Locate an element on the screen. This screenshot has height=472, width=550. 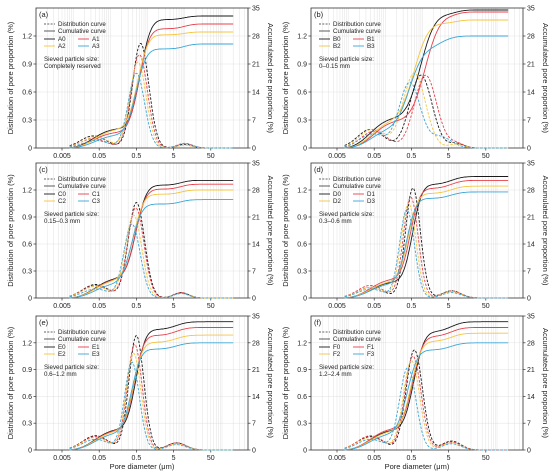
panel-label: (d) is located at coordinates (319, 169).